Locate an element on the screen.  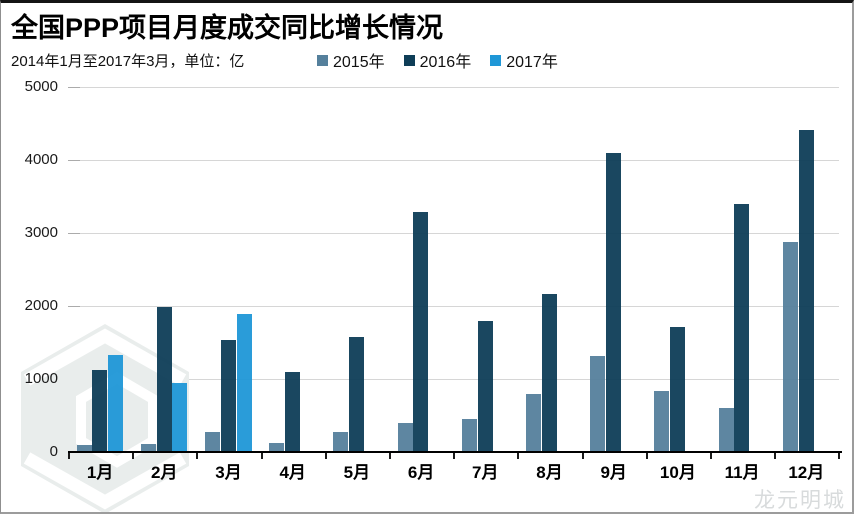
y-axis-label-4000: 4000 is located at coordinates (41, 159).